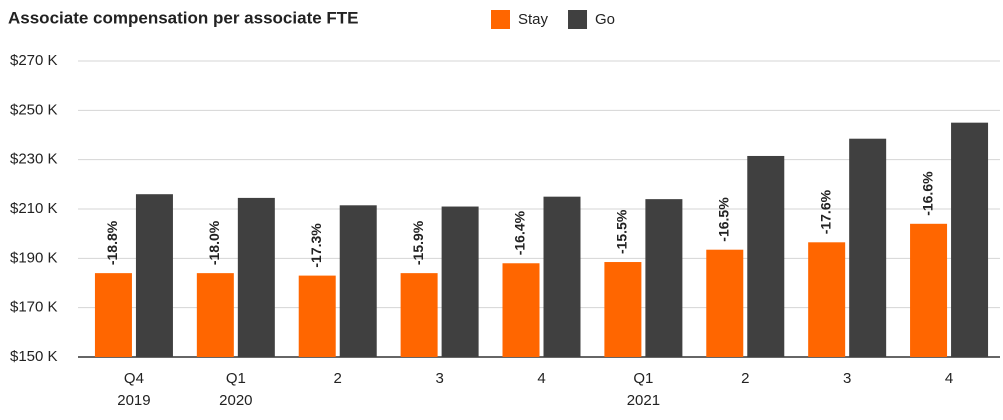 The image size is (1003, 420). What do you see at coordinates (520, 232) in the screenshot?
I see `gap-label: -16.4%` at bounding box center [520, 232].